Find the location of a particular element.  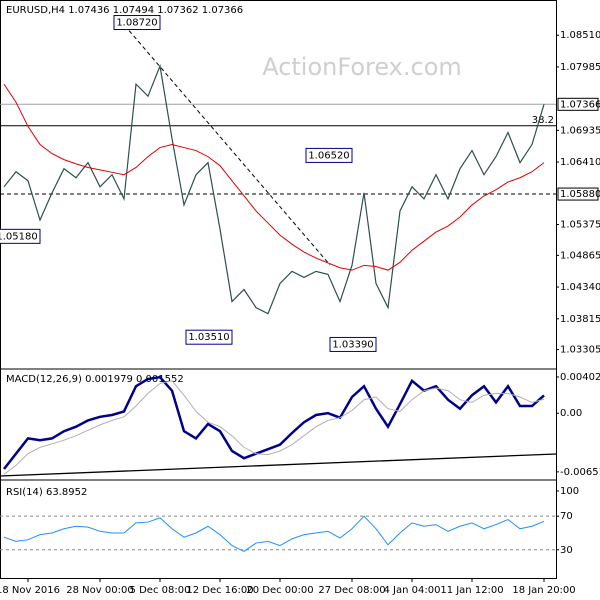

y-tick-label: 0.004028 is located at coordinates (580, 377).